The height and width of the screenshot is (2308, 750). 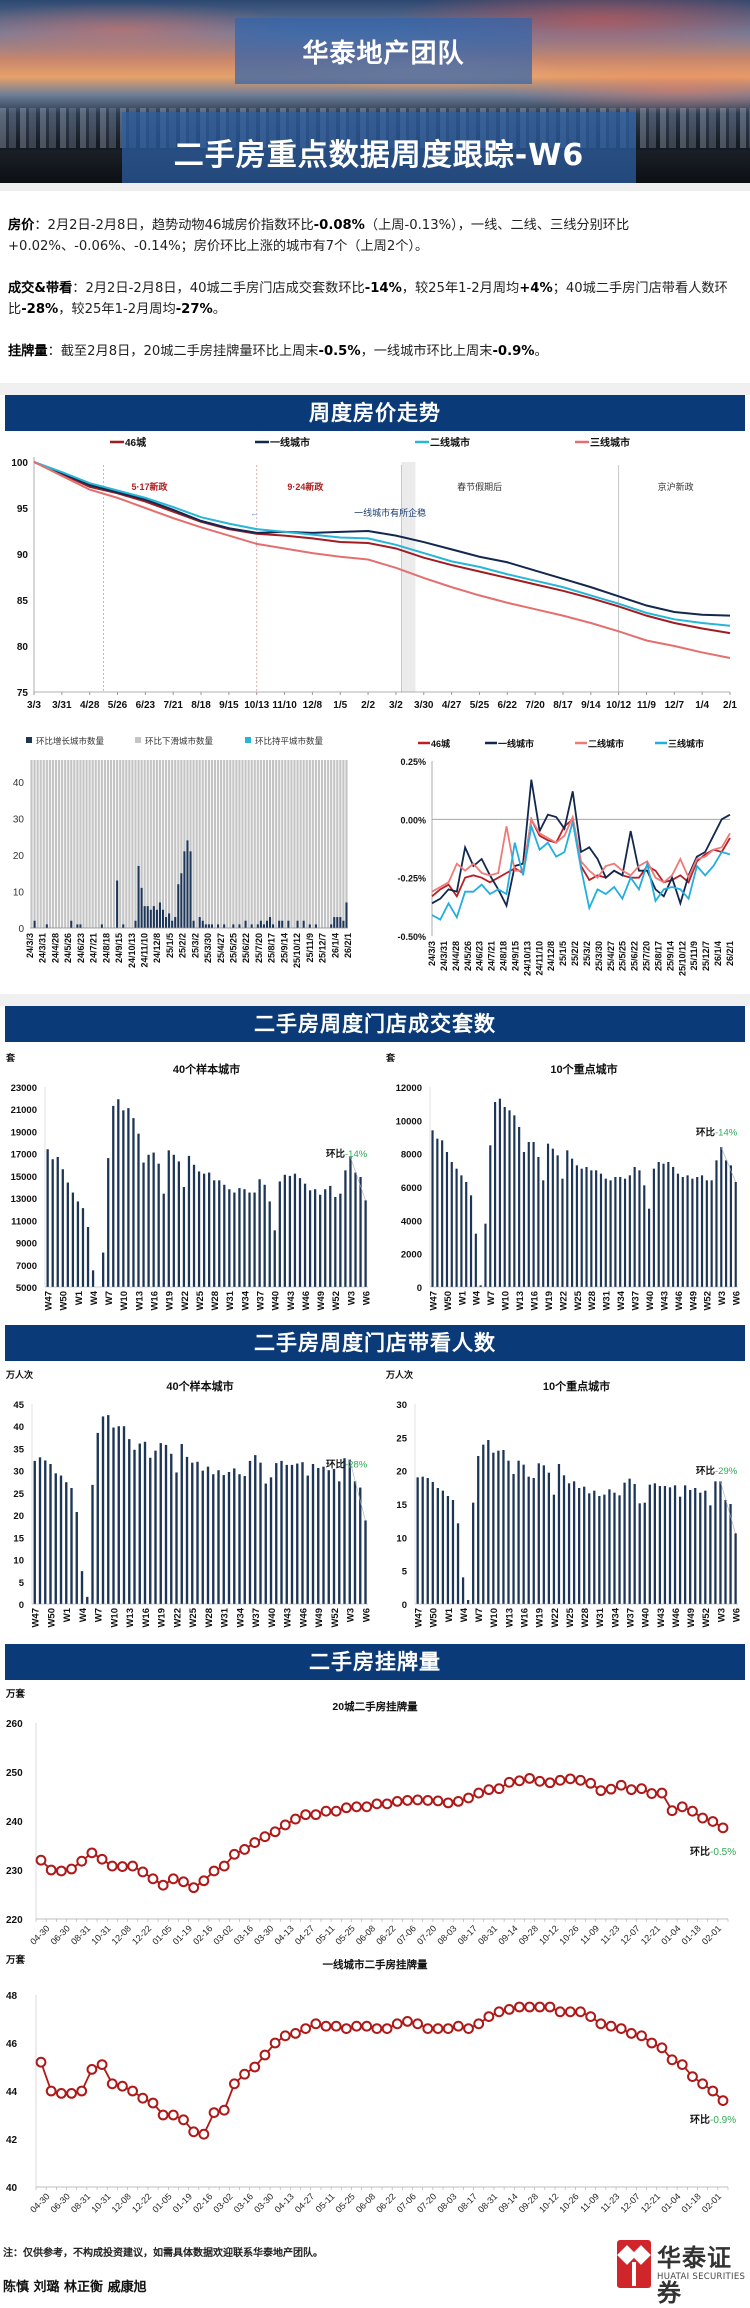 I want to click on svg-text: W37, so click(x=256, y=1618).